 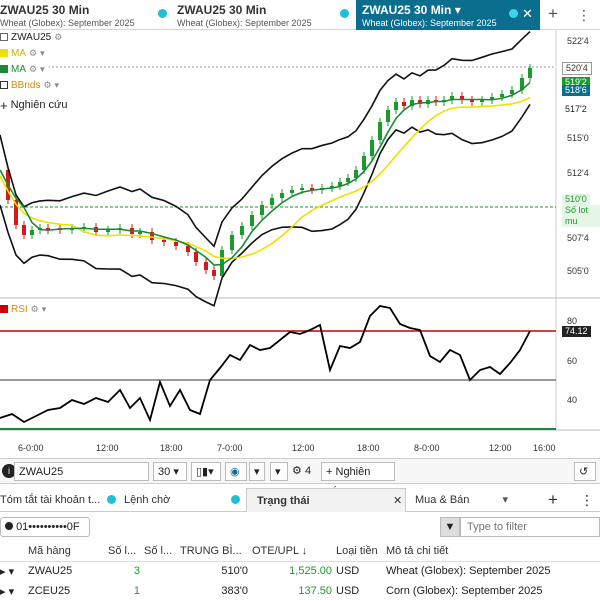 I want to click on tab-buy-sell: Mua & Bán ▾, so click(x=461, y=500).